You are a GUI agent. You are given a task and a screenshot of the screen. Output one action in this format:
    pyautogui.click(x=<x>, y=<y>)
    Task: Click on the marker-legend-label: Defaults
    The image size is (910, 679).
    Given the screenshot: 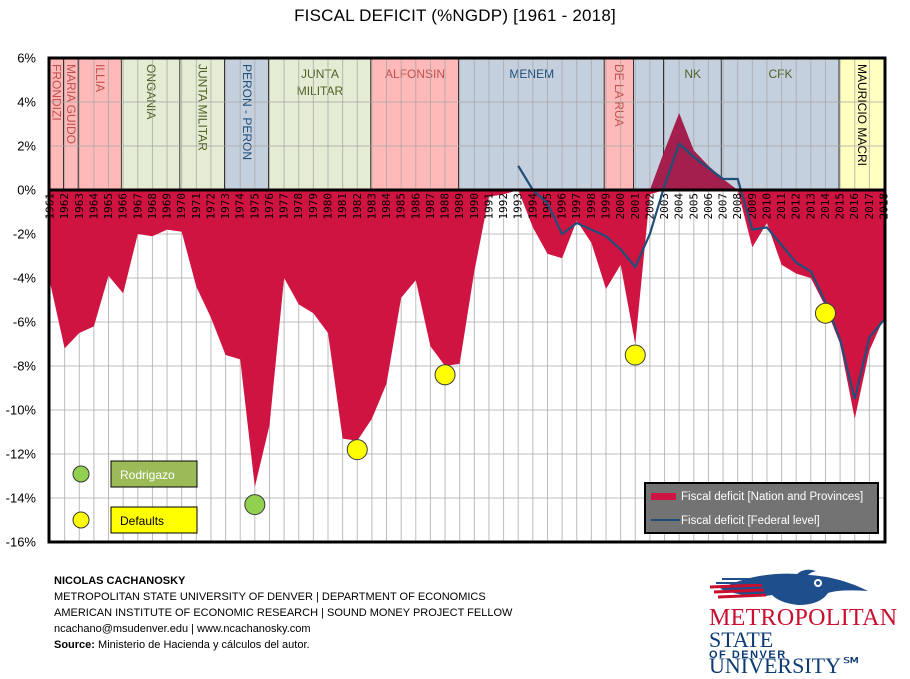 What is the action you would take?
    pyautogui.click(x=142, y=521)
    